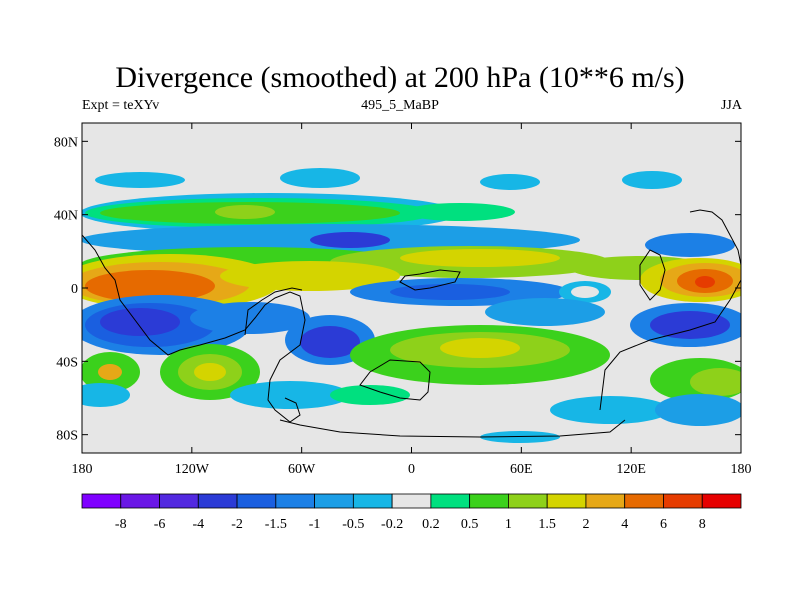  Describe the element at coordinates (731, 105) in the screenshot. I see `season-label: JJA` at that location.